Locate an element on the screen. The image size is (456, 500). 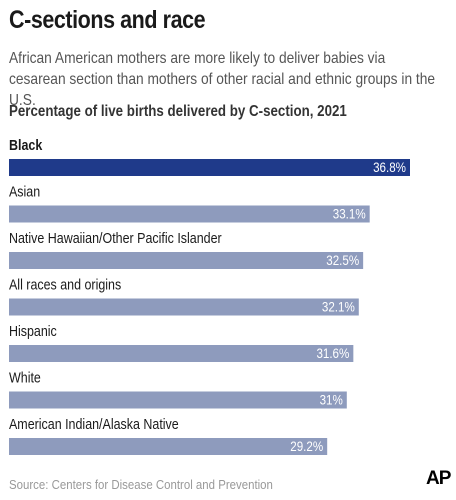
category-label: White is located at coordinates (25, 378).